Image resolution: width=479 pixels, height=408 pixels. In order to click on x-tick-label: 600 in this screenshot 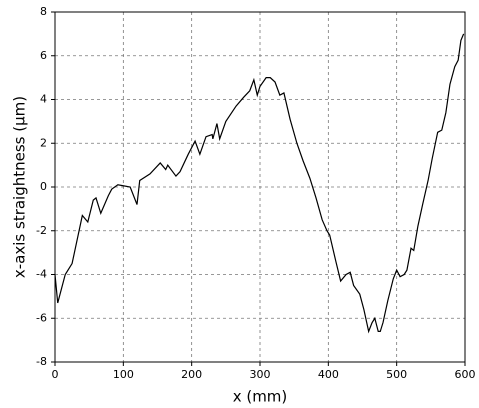, I will do `click(465, 374)`.